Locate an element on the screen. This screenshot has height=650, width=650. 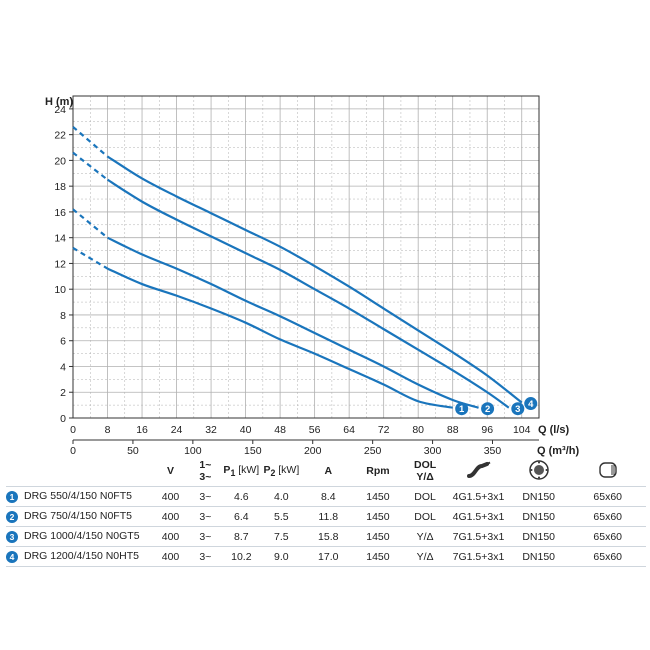
spec-header-row: V 1~ 3~ P1 [kW] P2 [kW] A Rpm DOL Y/Δ is located at coordinates (326, 471).